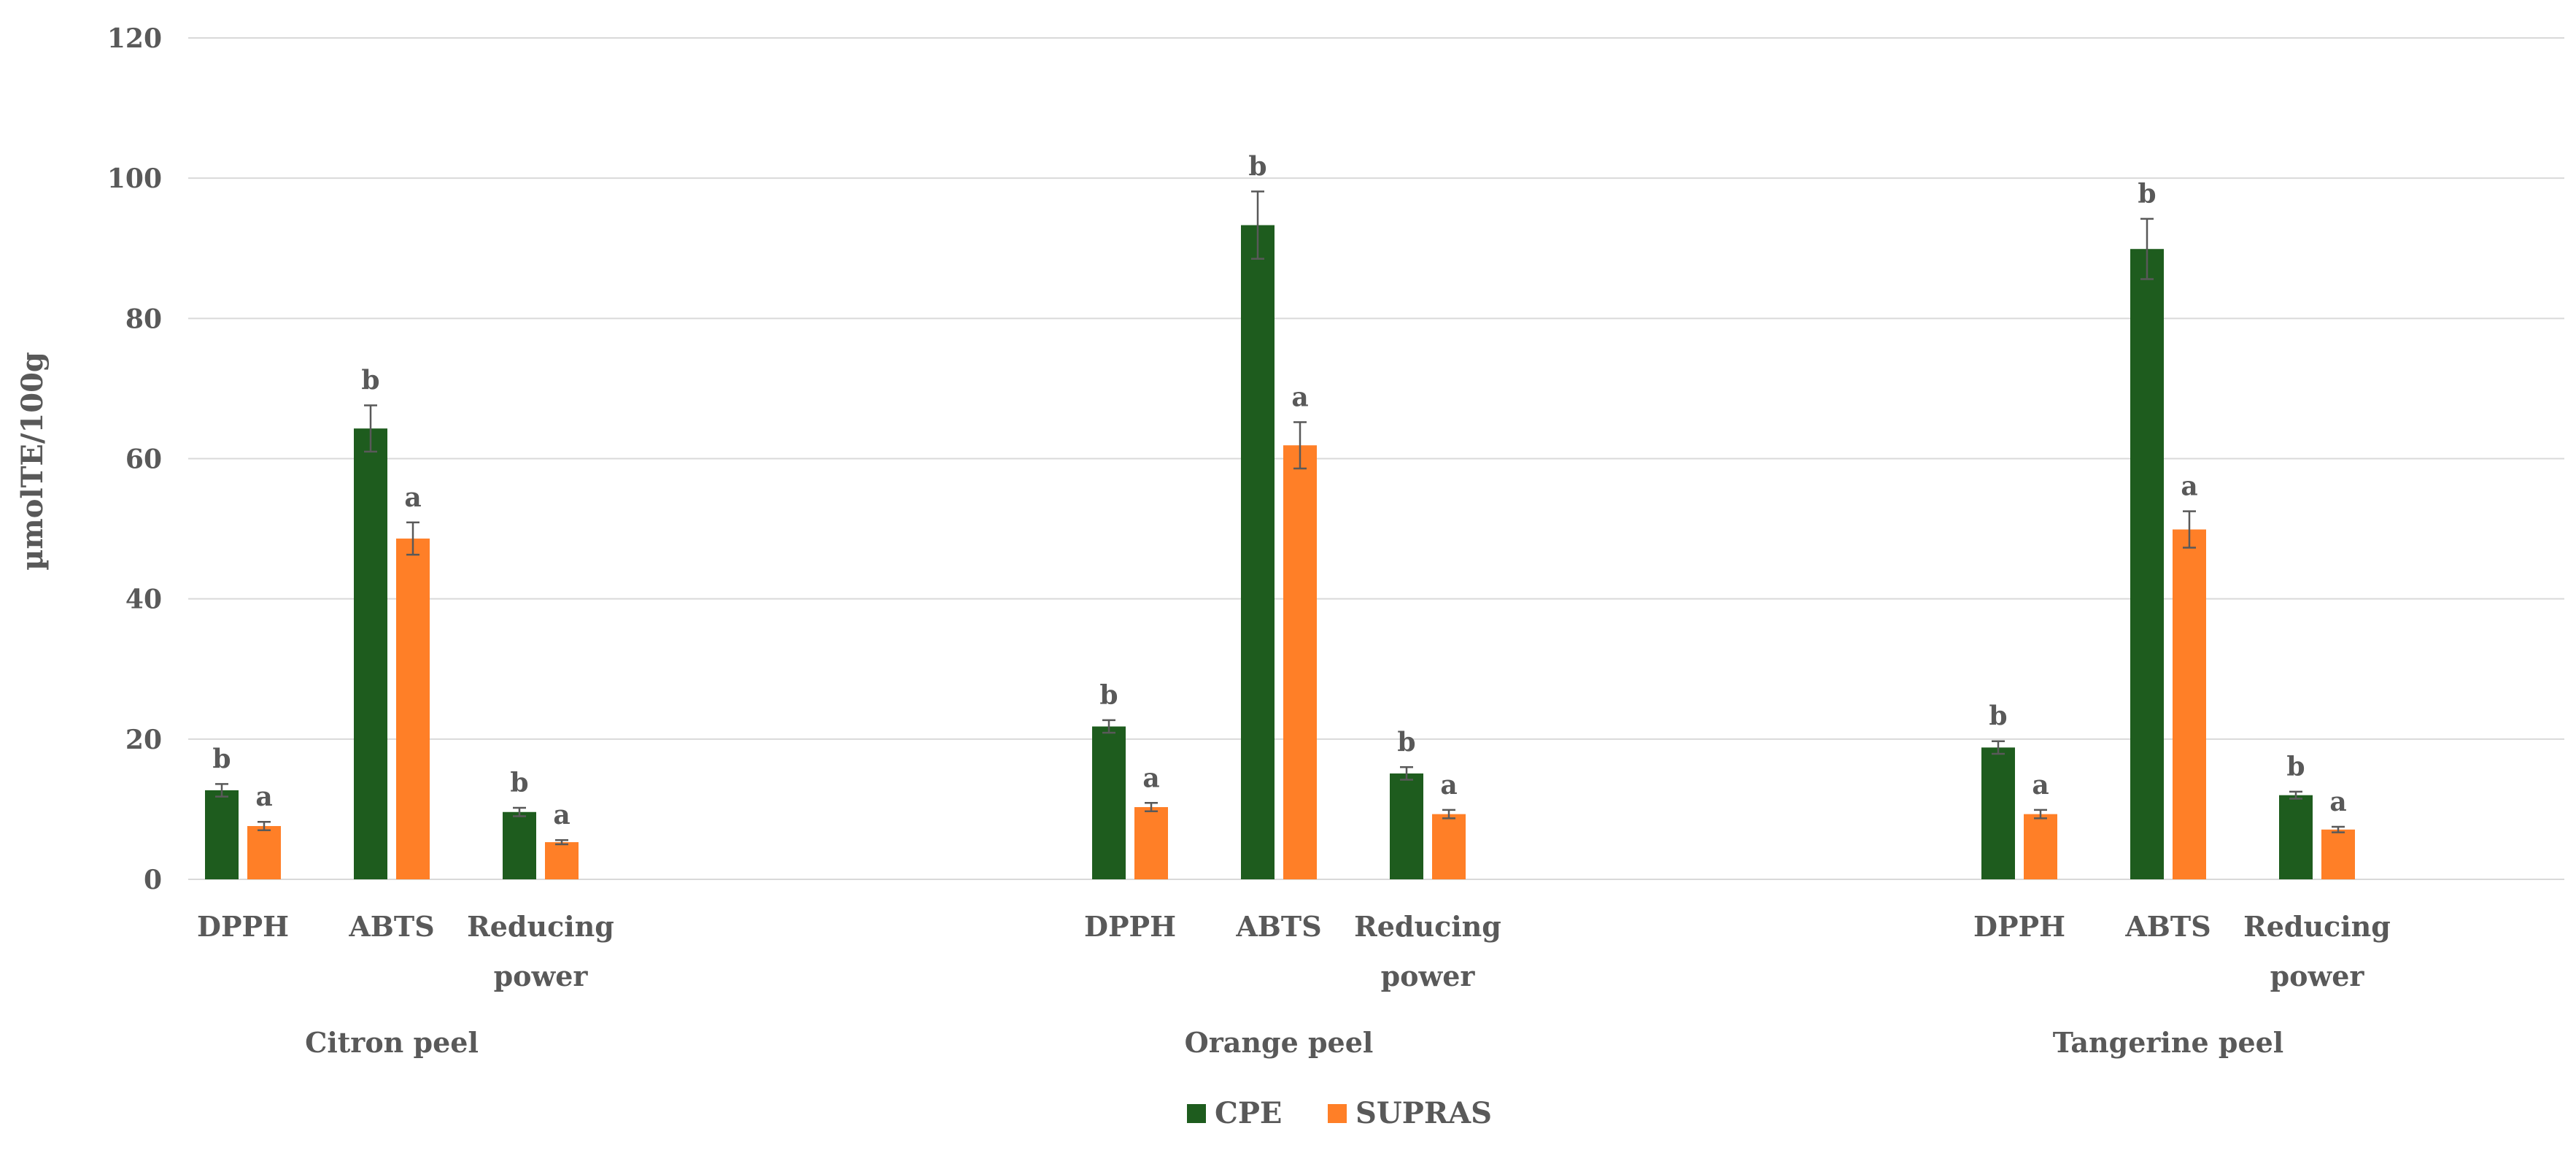  I want to click on y-tick-label: 100, so click(134, 178).